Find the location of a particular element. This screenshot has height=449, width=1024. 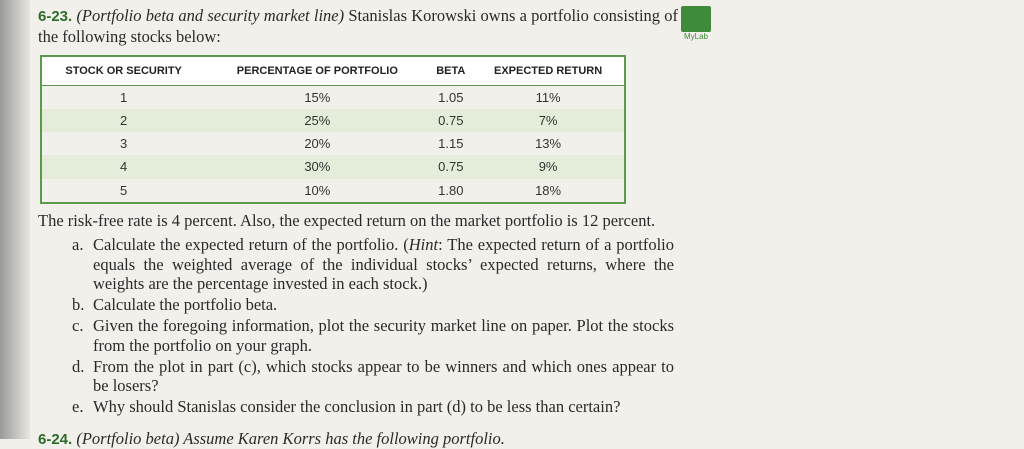

table-cell: 10% is located at coordinates (317, 190).